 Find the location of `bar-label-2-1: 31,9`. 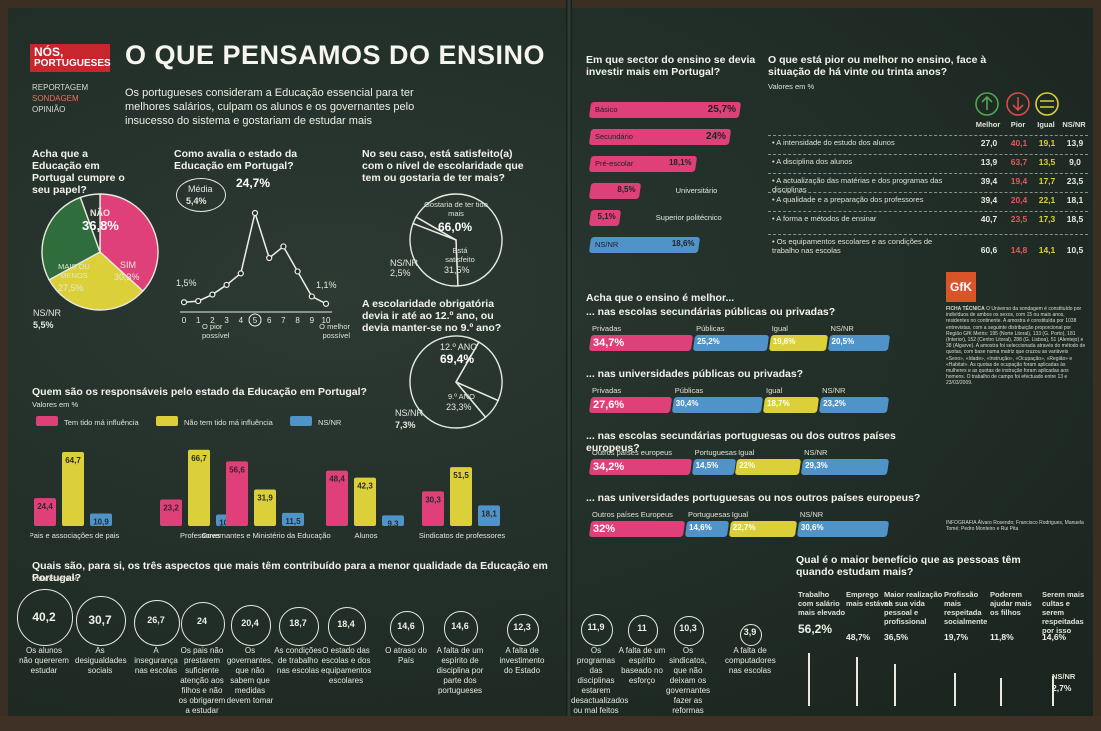

bar-label-2-1: 31,9 is located at coordinates (265, 498).